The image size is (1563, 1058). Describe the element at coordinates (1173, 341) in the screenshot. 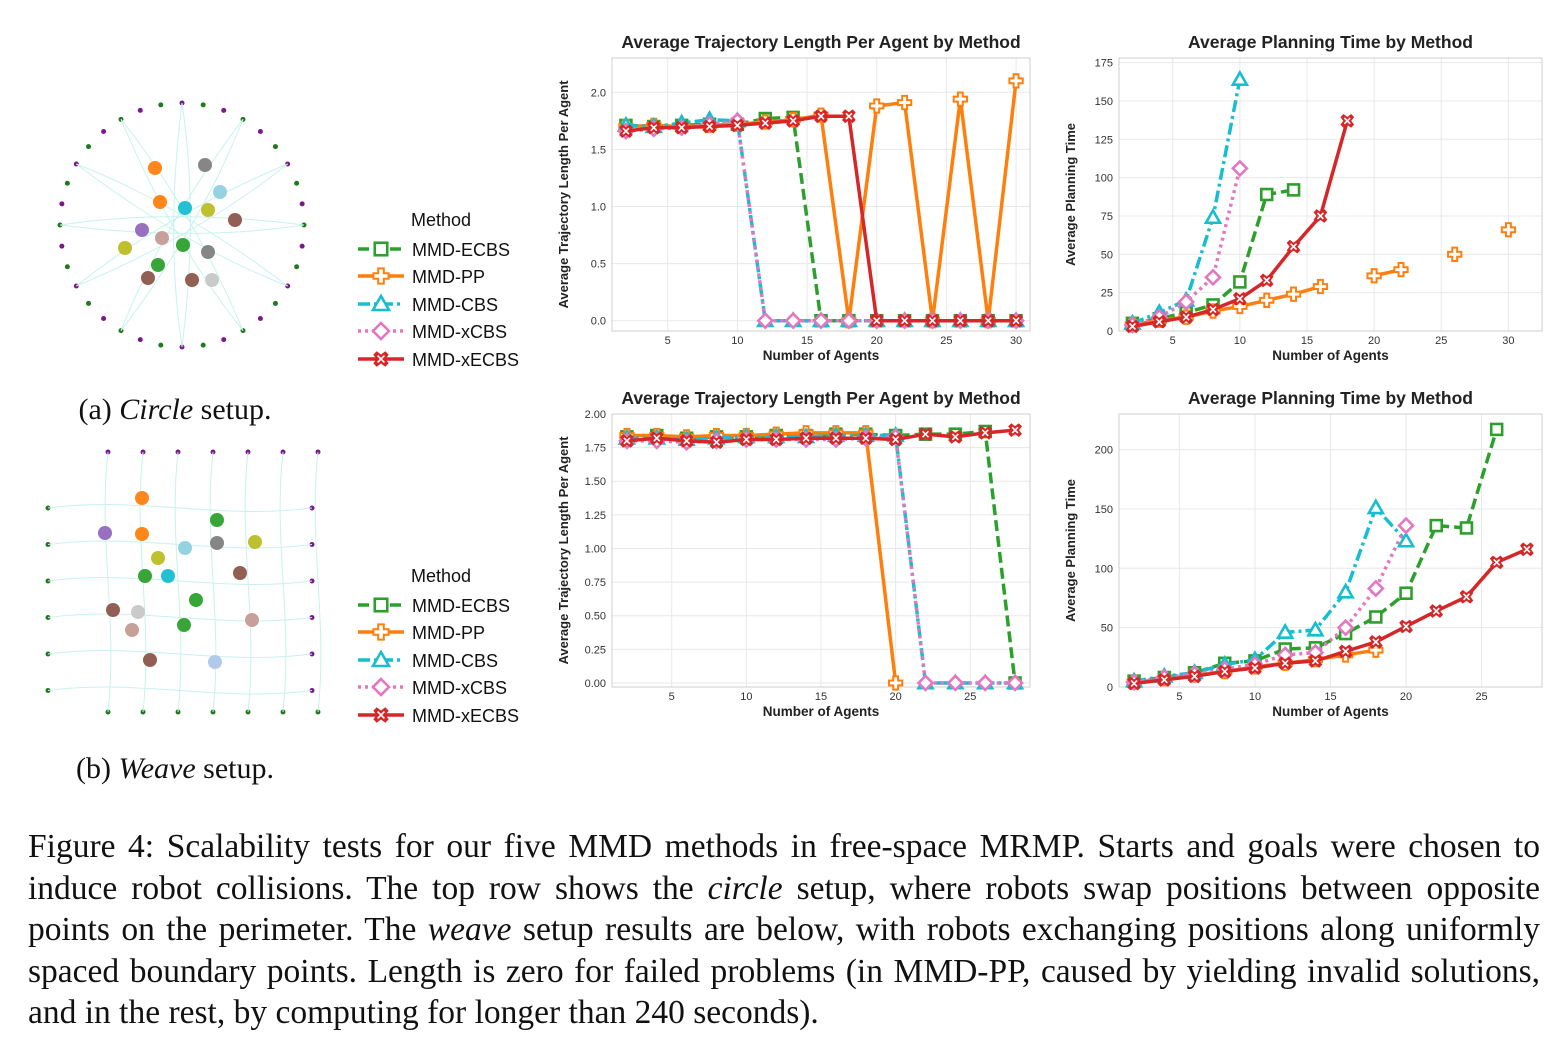

I see `x-tick-label: 5` at that location.